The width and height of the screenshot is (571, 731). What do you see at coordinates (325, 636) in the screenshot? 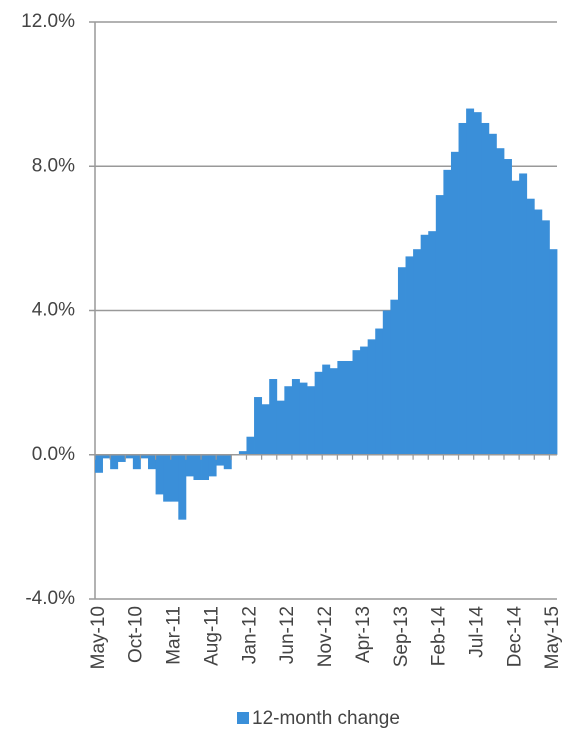
I see `x-tick-label: Nov-12` at bounding box center [325, 636].